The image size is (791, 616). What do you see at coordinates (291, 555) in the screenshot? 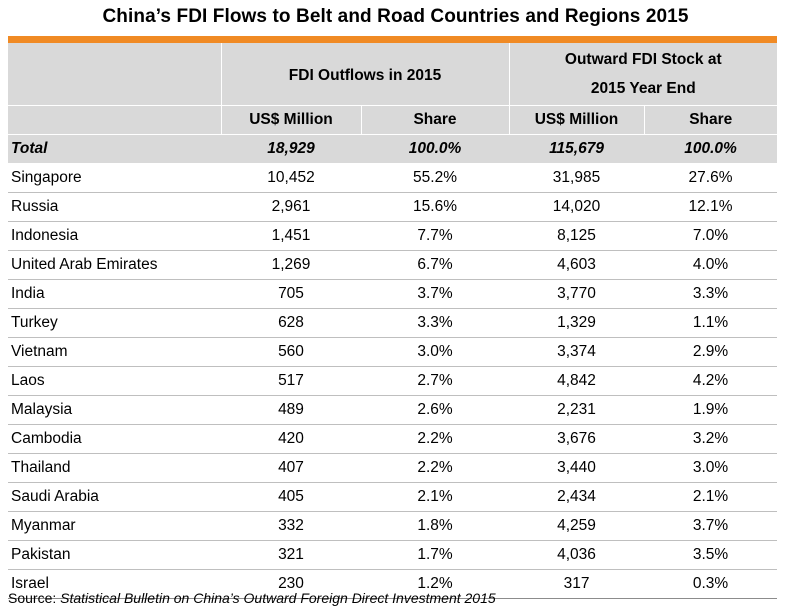
I see `outflow-cell: 321` at bounding box center [291, 555].